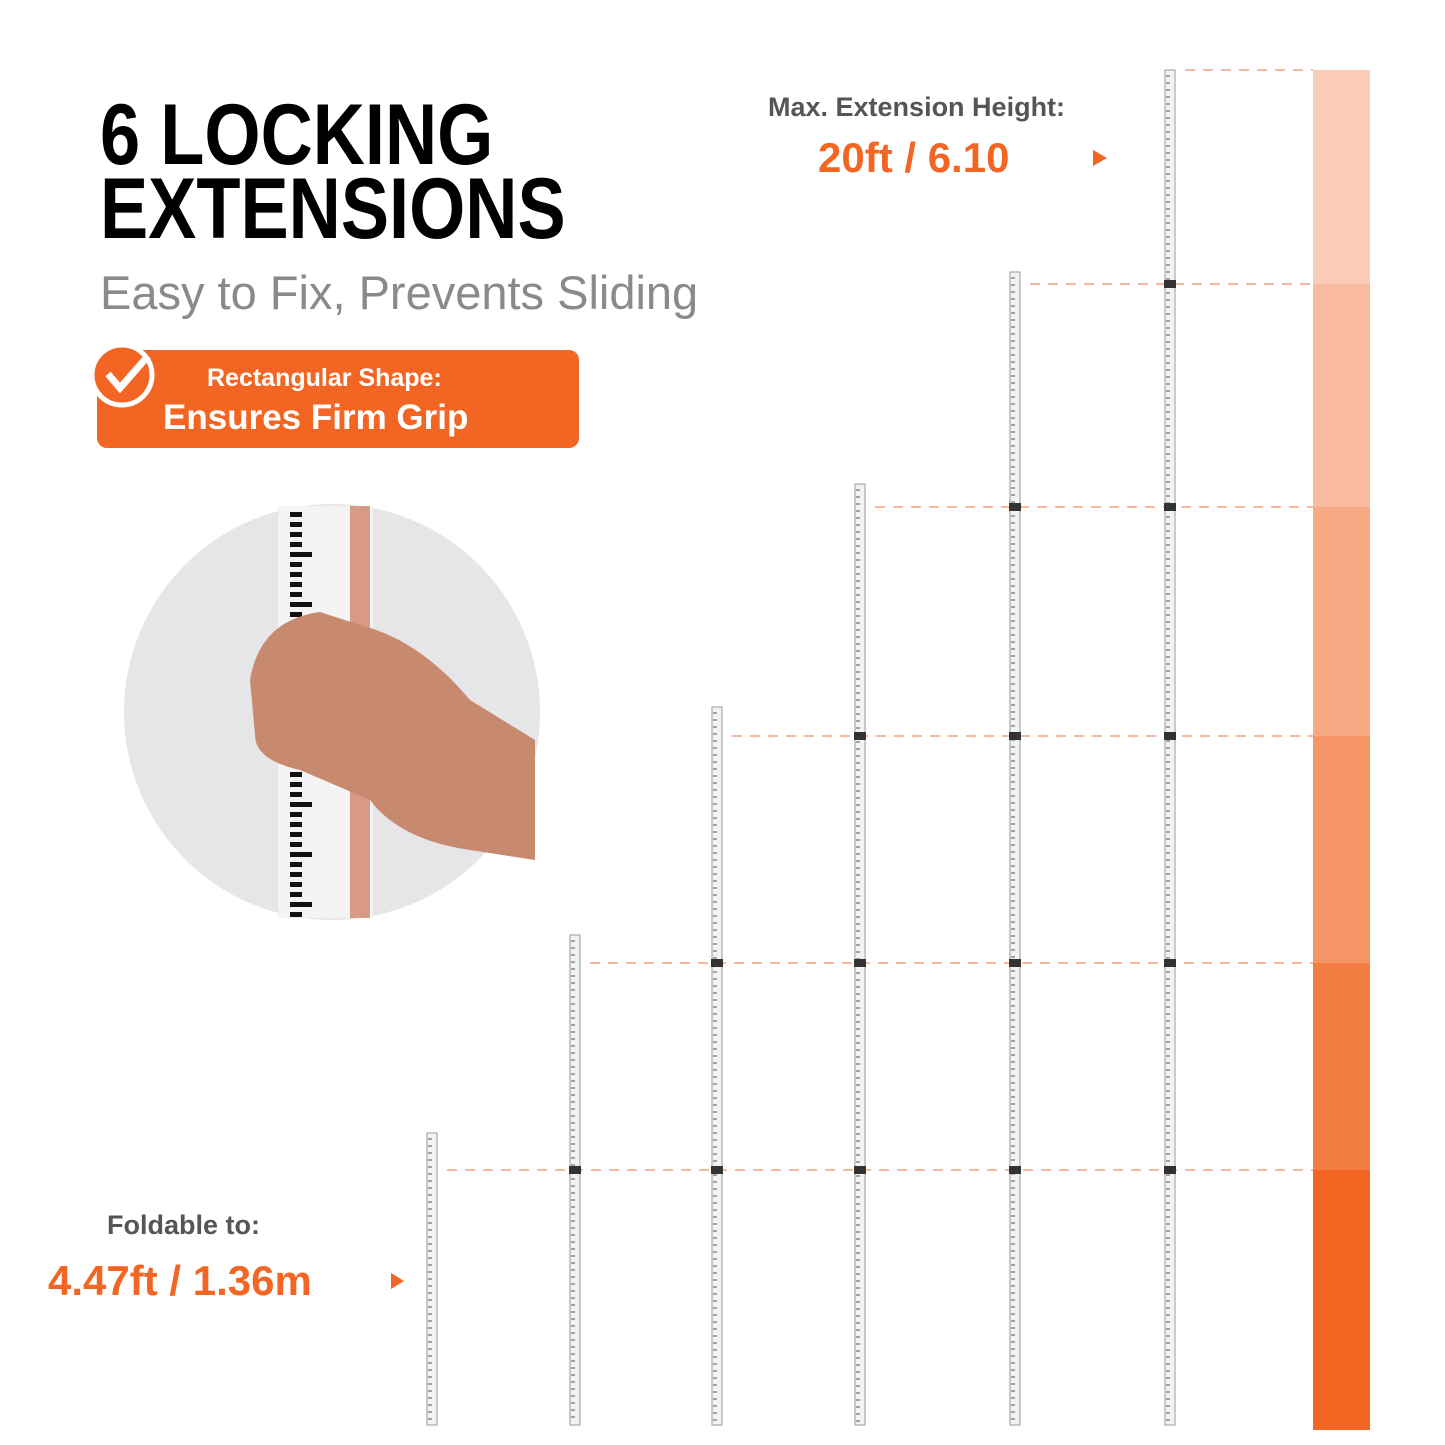  What do you see at coordinates (180, 1280) in the screenshot?
I see `fold-value: 4.47ft / 1.36m` at bounding box center [180, 1280].